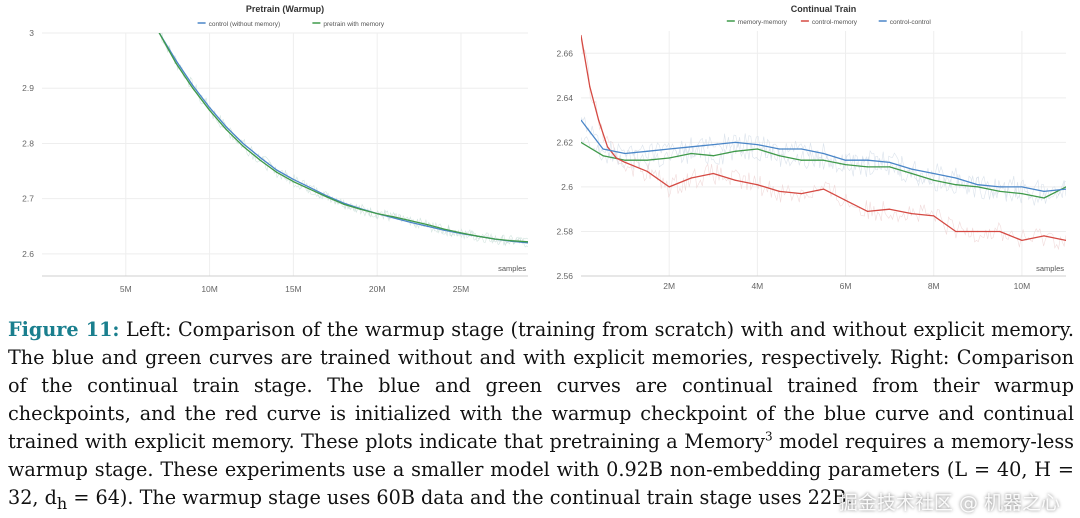 Image resolution: width=1080 pixels, height=518 pixels. What do you see at coordinates (245, 24) in the screenshot?
I see `legend-label: control (without memory)` at bounding box center [245, 24].